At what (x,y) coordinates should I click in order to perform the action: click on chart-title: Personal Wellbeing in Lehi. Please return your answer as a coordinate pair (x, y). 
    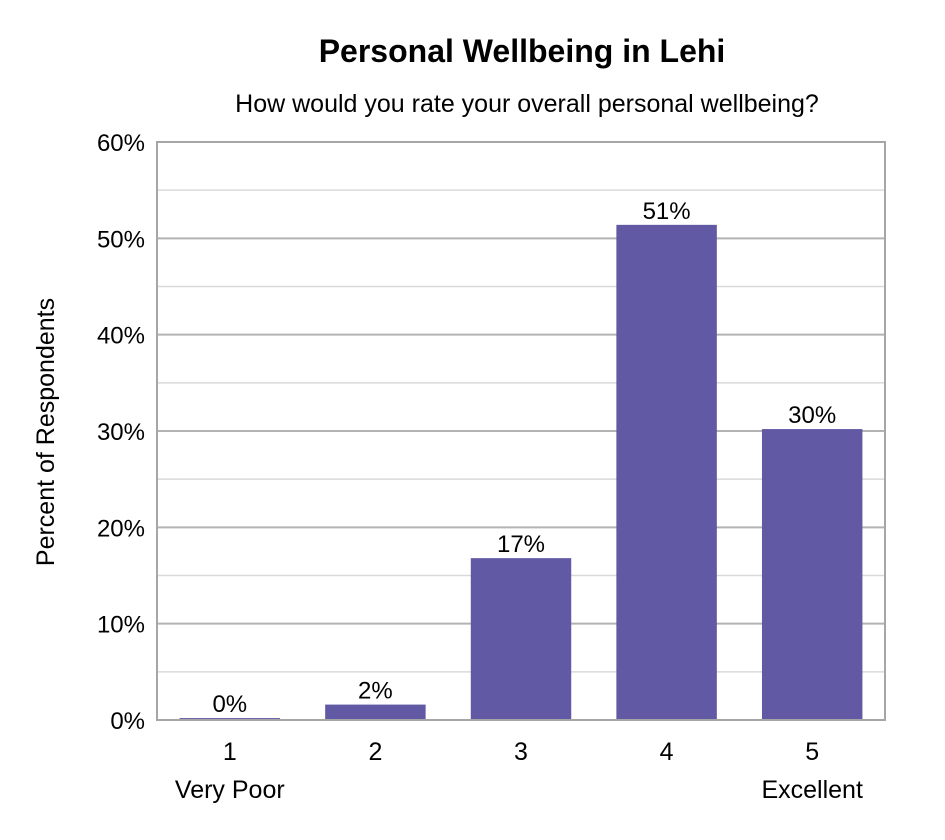
    Looking at the image, I should click on (522, 51).